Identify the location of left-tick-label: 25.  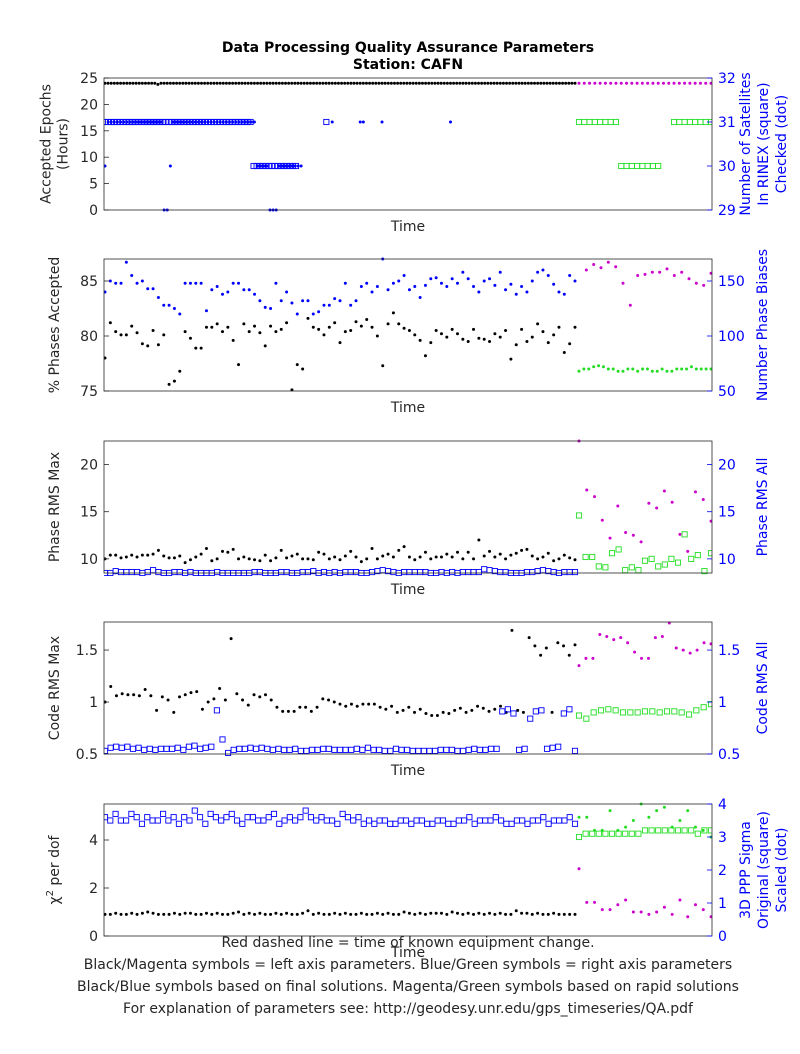
(89, 79).